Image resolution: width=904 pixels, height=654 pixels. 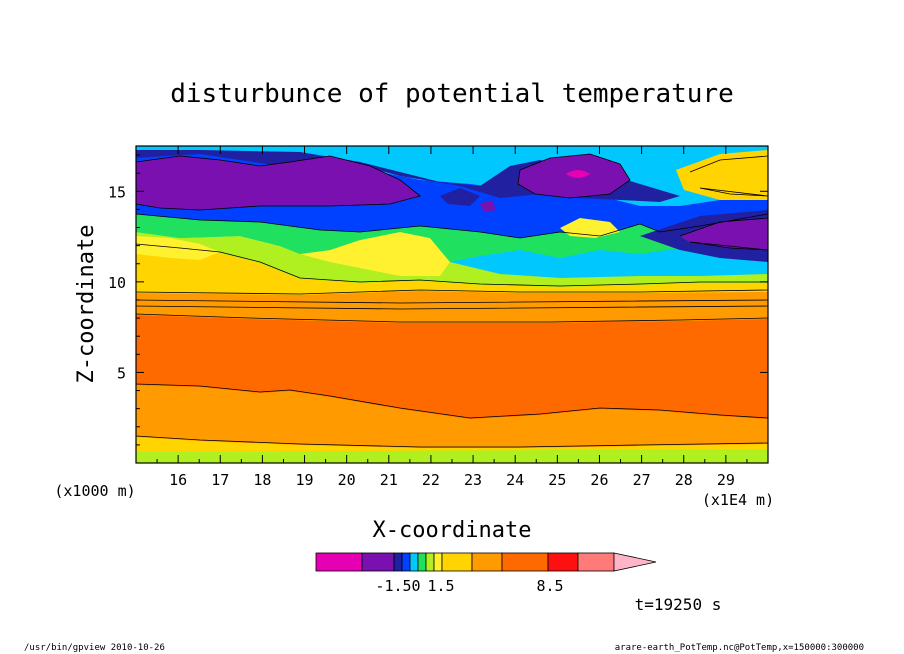 What do you see at coordinates (515, 480) in the screenshot?
I see `x-tick-label: 24` at bounding box center [515, 480].